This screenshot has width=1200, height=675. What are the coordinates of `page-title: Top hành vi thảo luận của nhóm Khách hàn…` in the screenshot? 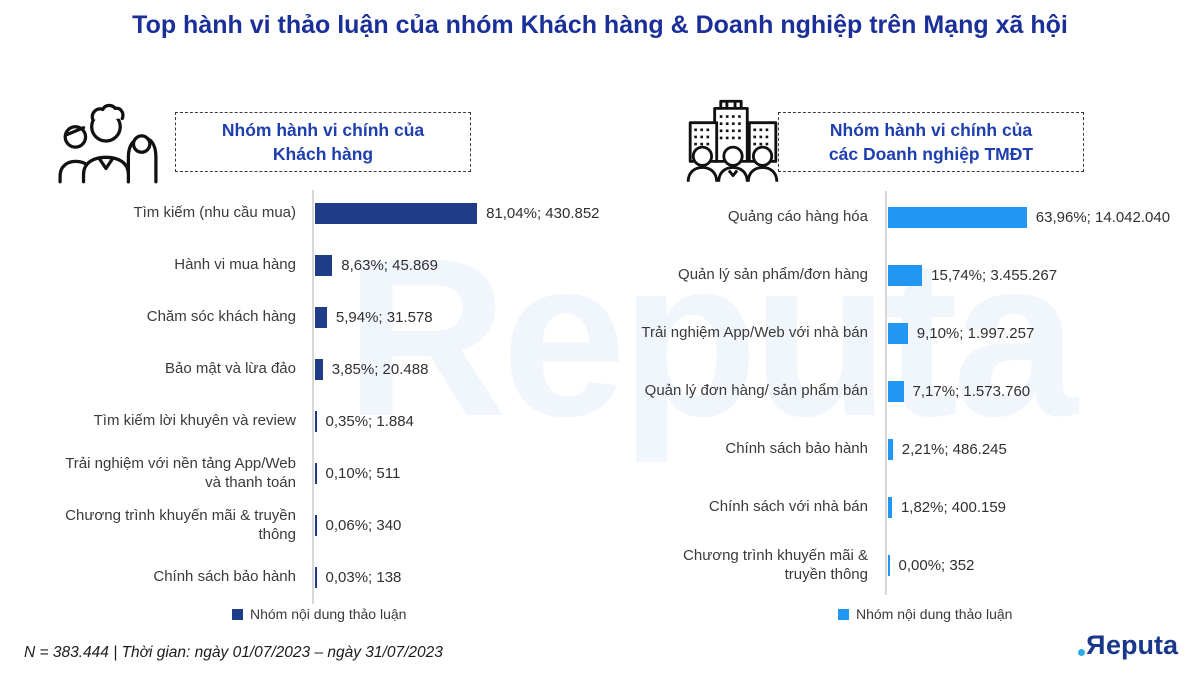 It's located at (600, 25).